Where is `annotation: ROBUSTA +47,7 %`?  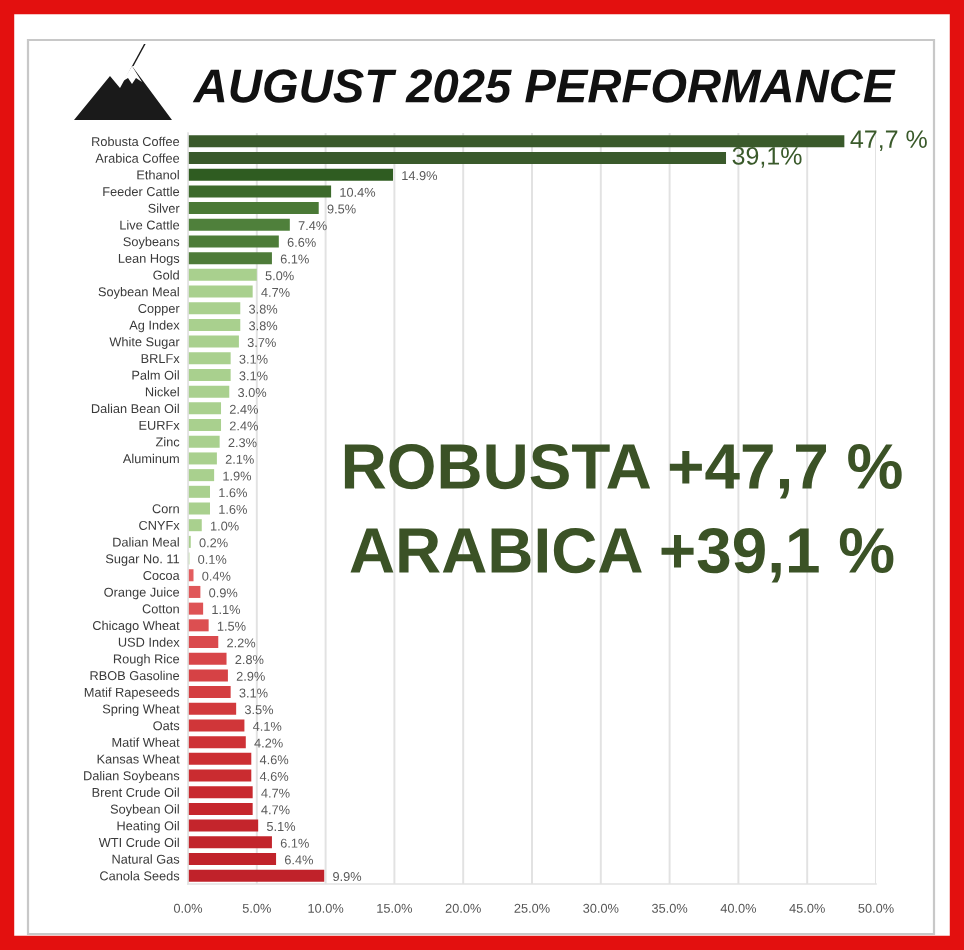
annotation: ROBUSTA +47,7 % is located at coordinates (623, 471).